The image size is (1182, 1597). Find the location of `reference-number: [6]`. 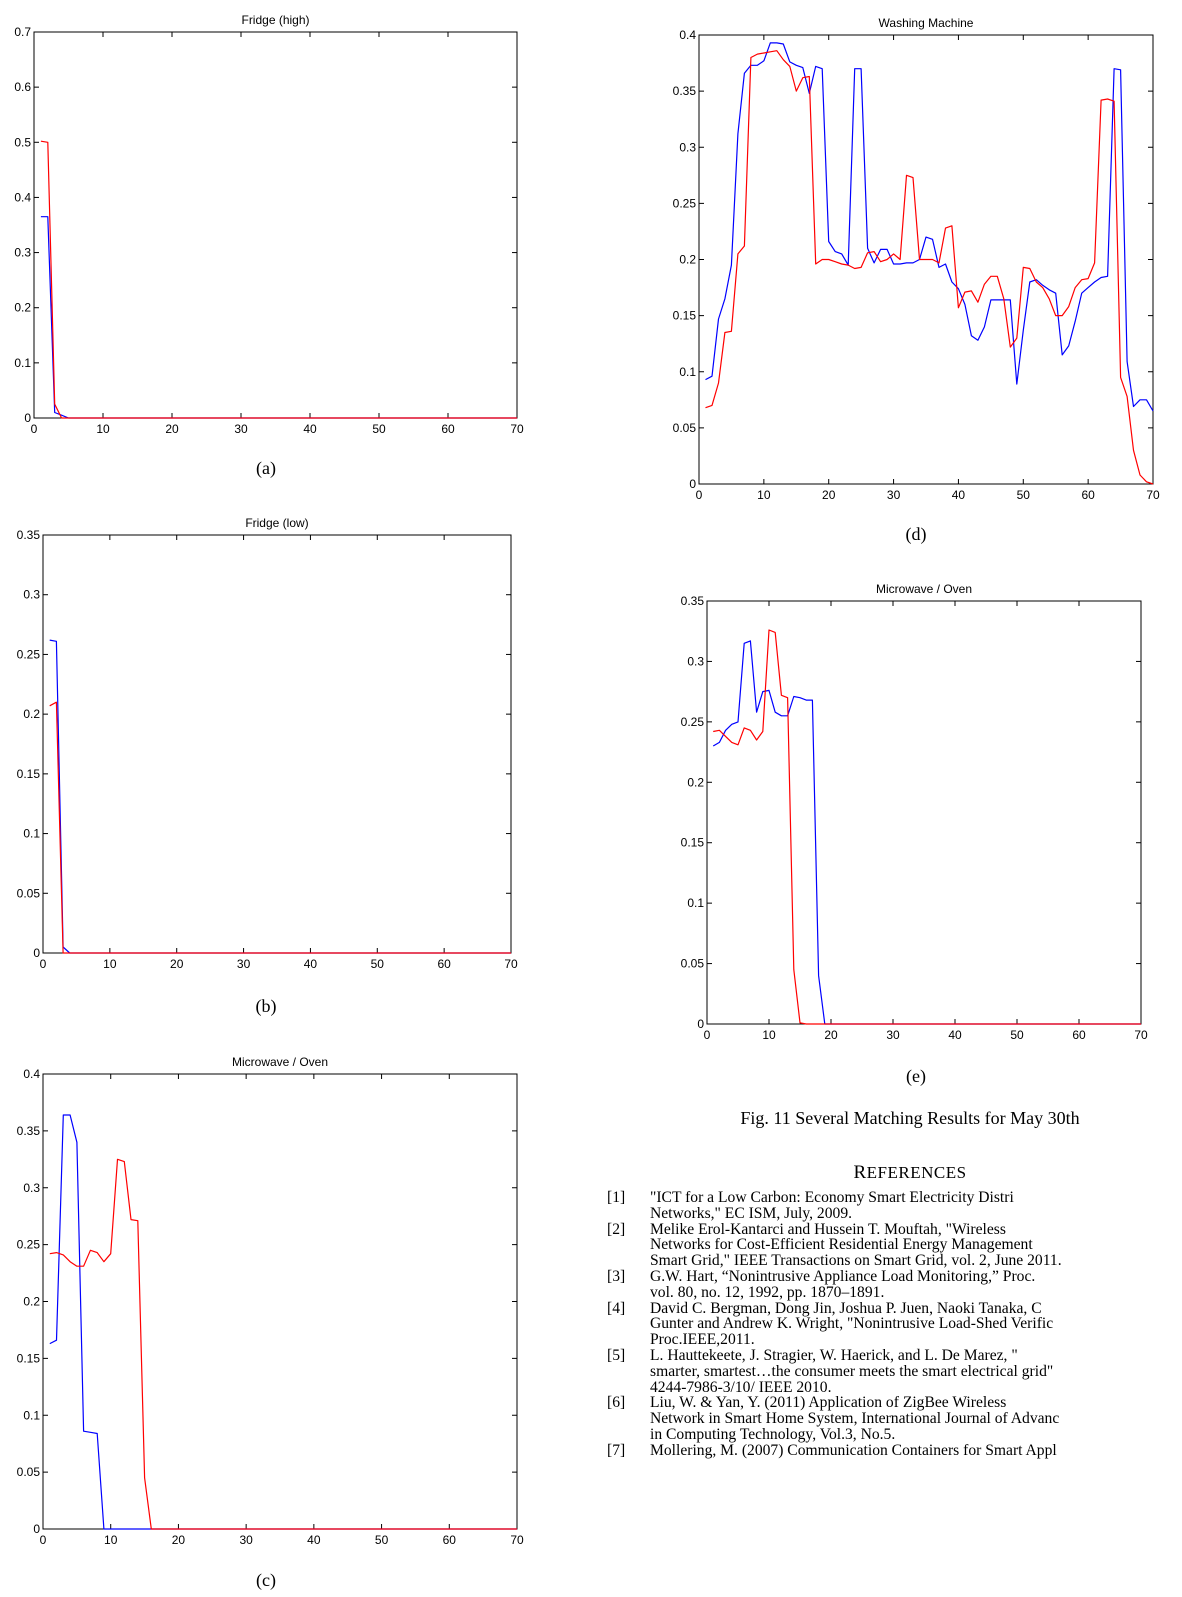

reference-number: [6] is located at coordinates (616, 1403).